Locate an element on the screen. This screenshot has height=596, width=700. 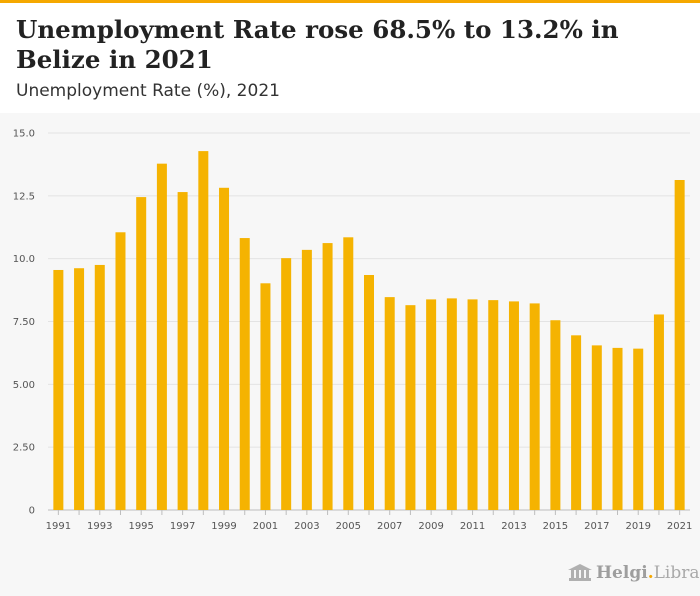
bar-2005 is located at coordinates (348, 373).